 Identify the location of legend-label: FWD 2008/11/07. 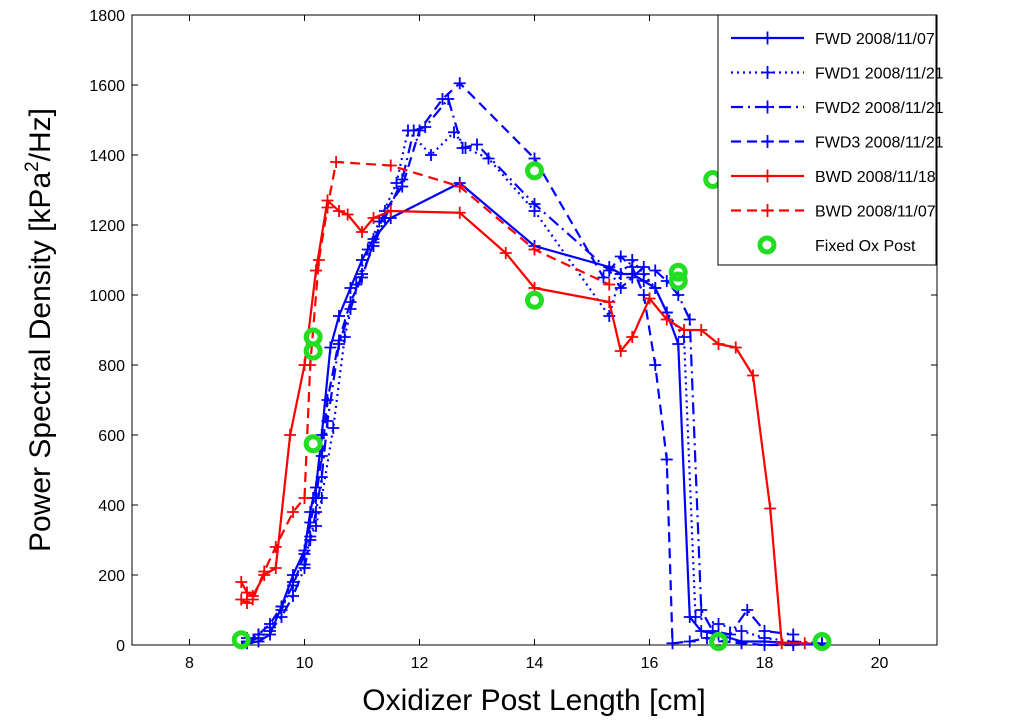
(875, 39).